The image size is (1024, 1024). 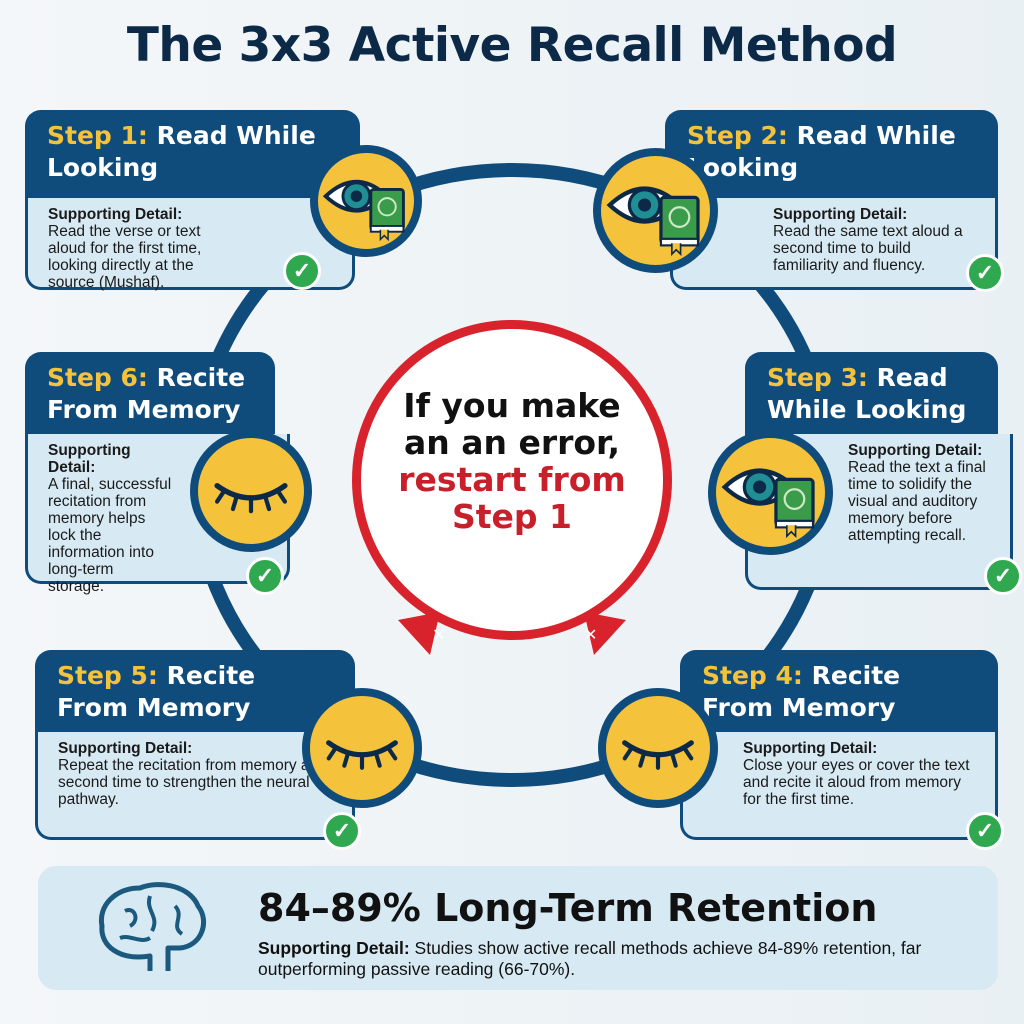 I want to click on step-5-header: Step 5: Recite From Memory, so click(x=195, y=691).